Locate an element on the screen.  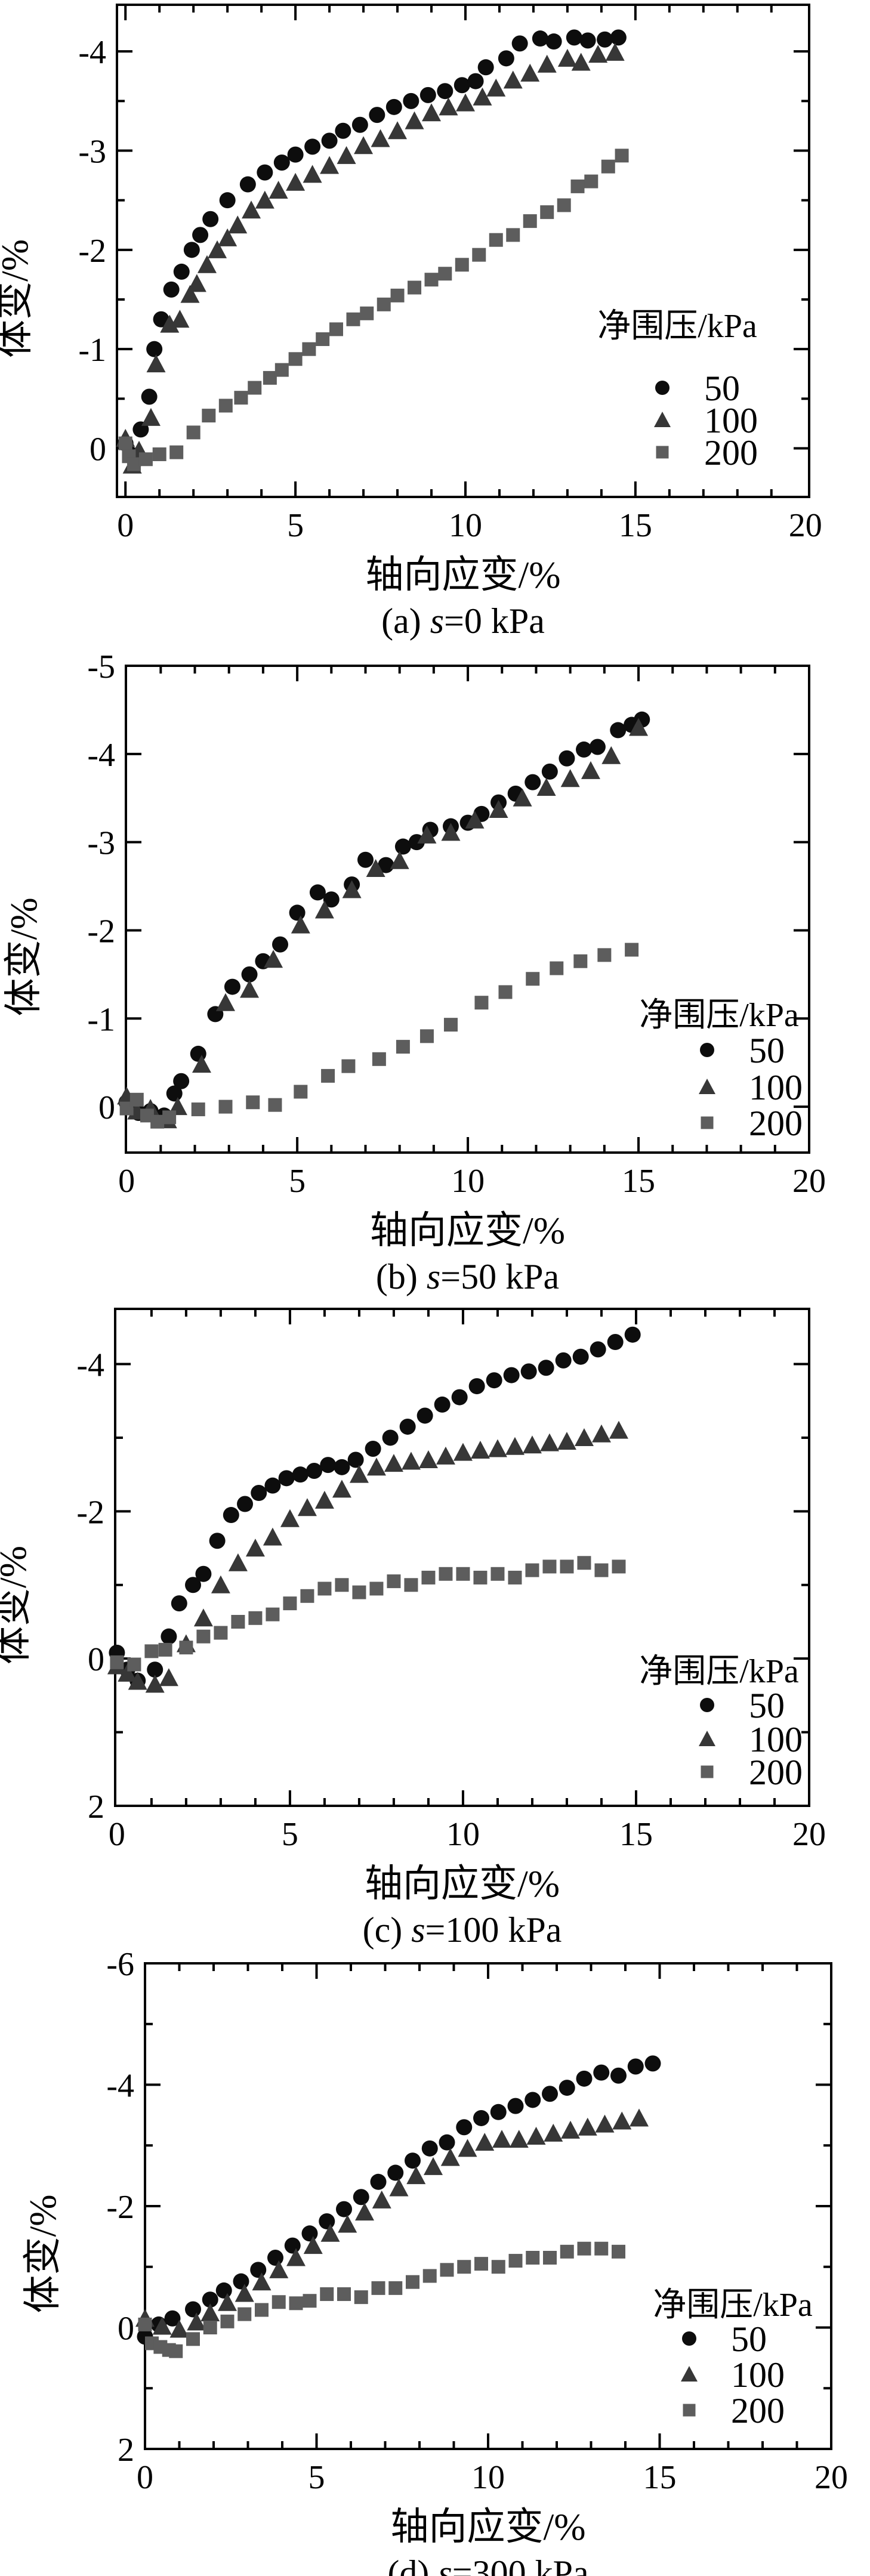
triangle-legend-icon is located at coordinates (707, 1086).